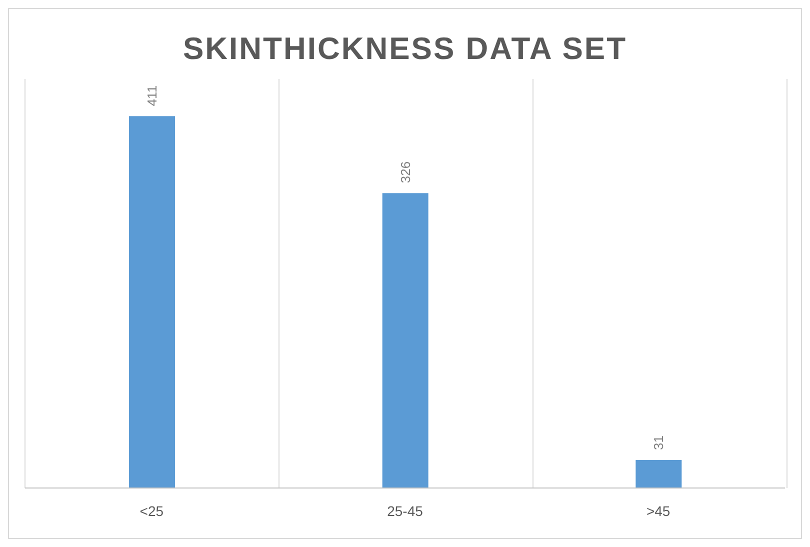  What do you see at coordinates (658, 510) in the screenshot?
I see `x-tick-label: >45` at bounding box center [658, 510].